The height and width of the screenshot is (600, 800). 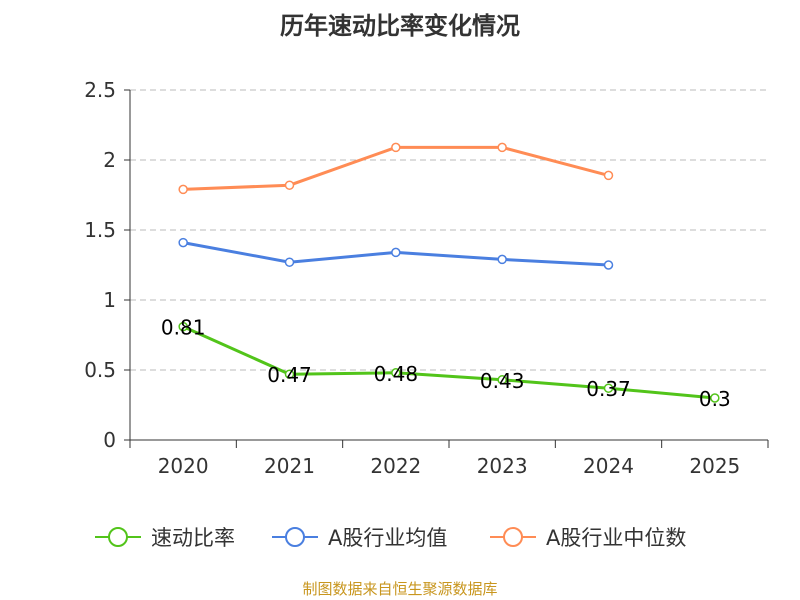 I want to click on y-tick-label: 1, so click(x=109, y=300).